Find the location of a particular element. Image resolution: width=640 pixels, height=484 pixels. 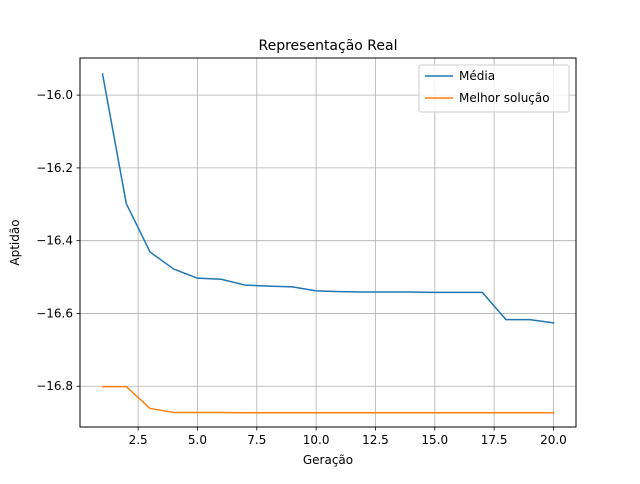

y-tick-label: −16.6 is located at coordinates (54, 313).